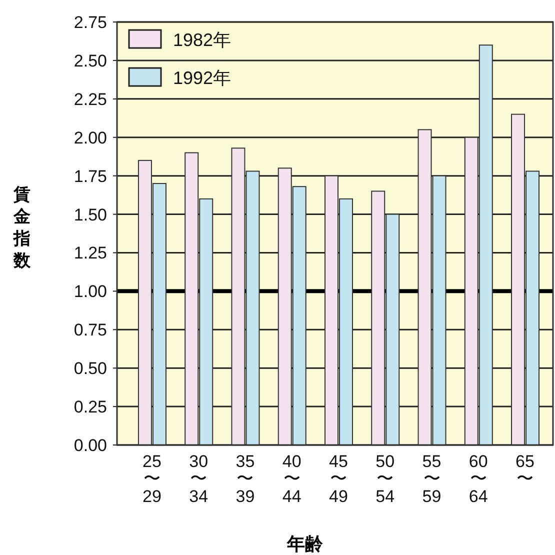  Describe the element at coordinates (478, 479) in the screenshot. I see `x-tick-label: 60〜64` at that location.